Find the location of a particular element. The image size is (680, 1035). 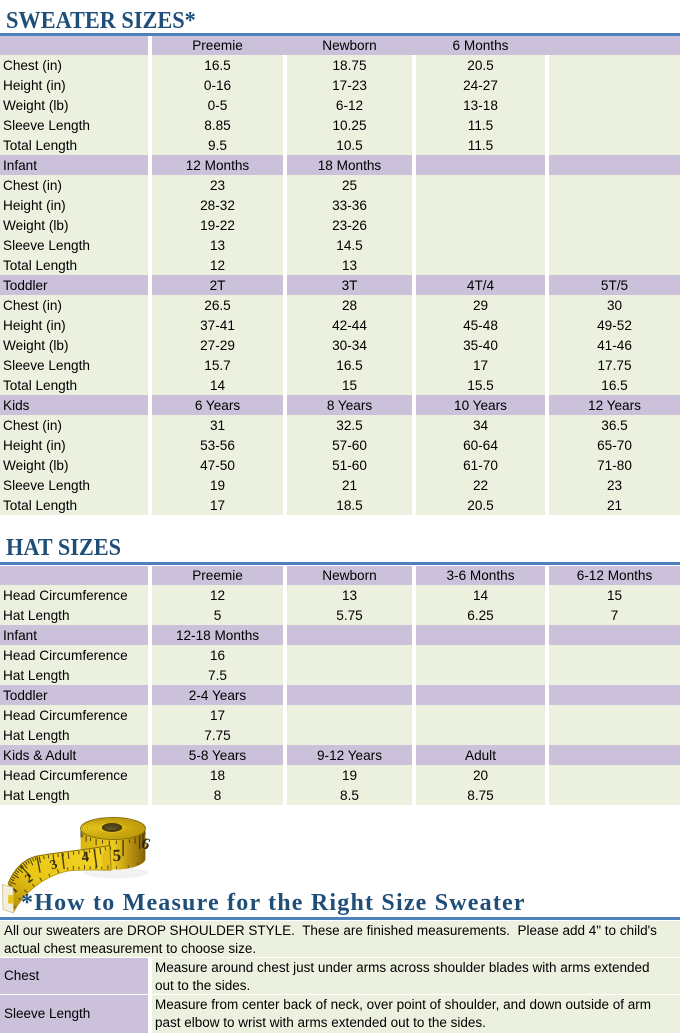

svg-text: 4 is located at coordinates (86, 857).